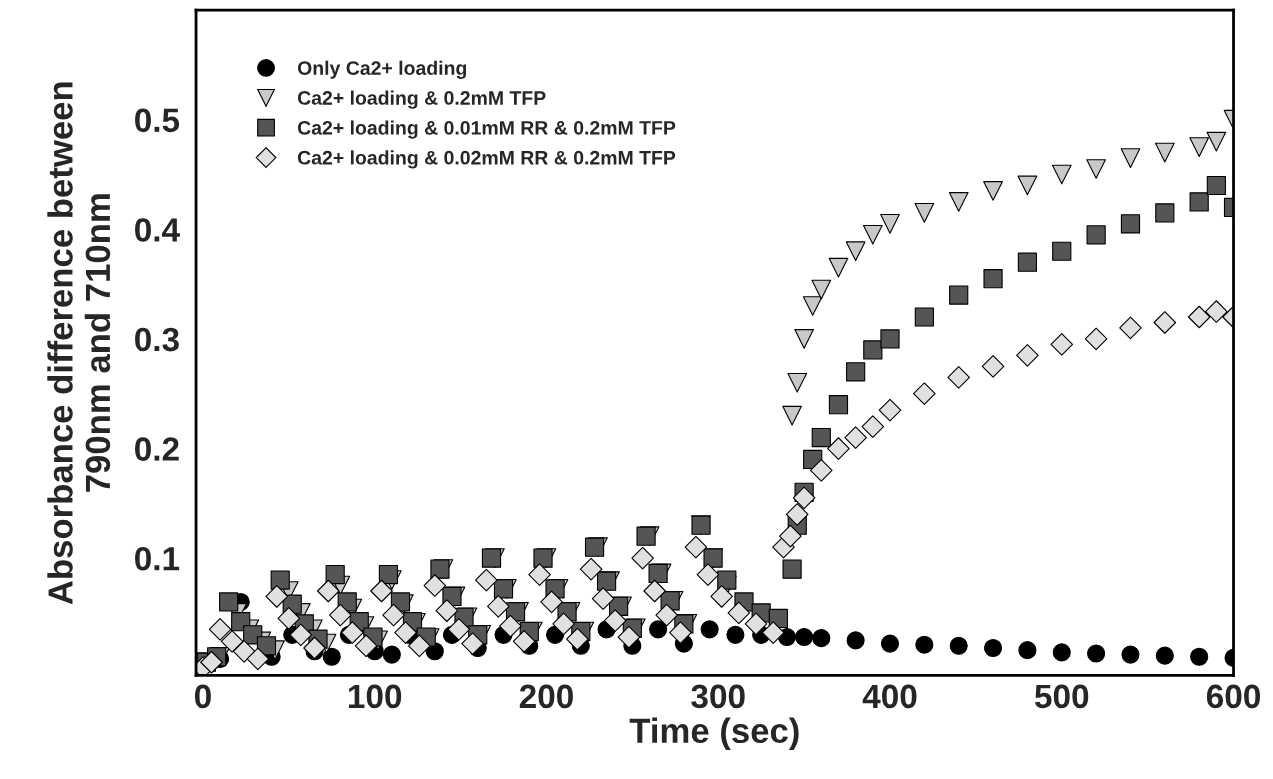 The width and height of the screenshot is (1273, 779). Describe the element at coordinates (421, 99) in the screenshot. I see `legend-label: Ca2+ loading & 0.2mM TFP` at that location.